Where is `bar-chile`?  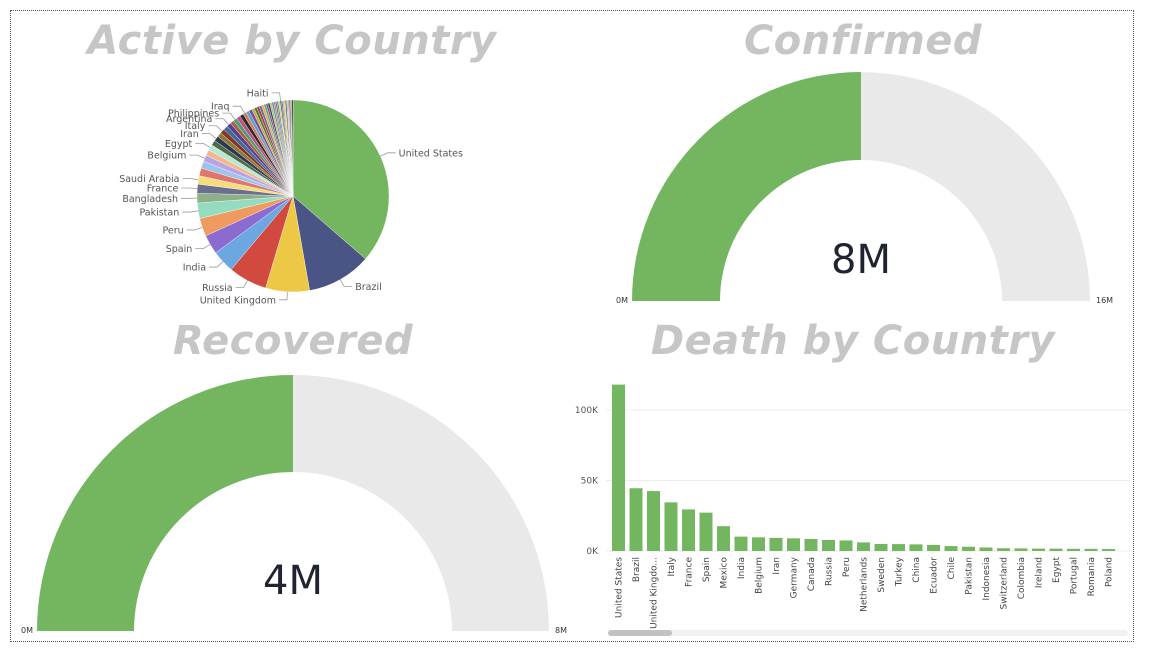
bar-chile is located at coordinates (951, 548).